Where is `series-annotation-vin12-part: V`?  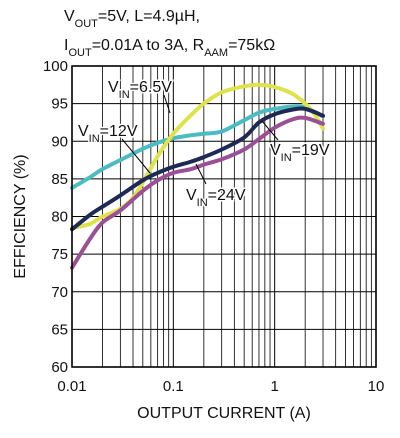 series-annotation-vin12-part: V is located at coordinates (83, 131).